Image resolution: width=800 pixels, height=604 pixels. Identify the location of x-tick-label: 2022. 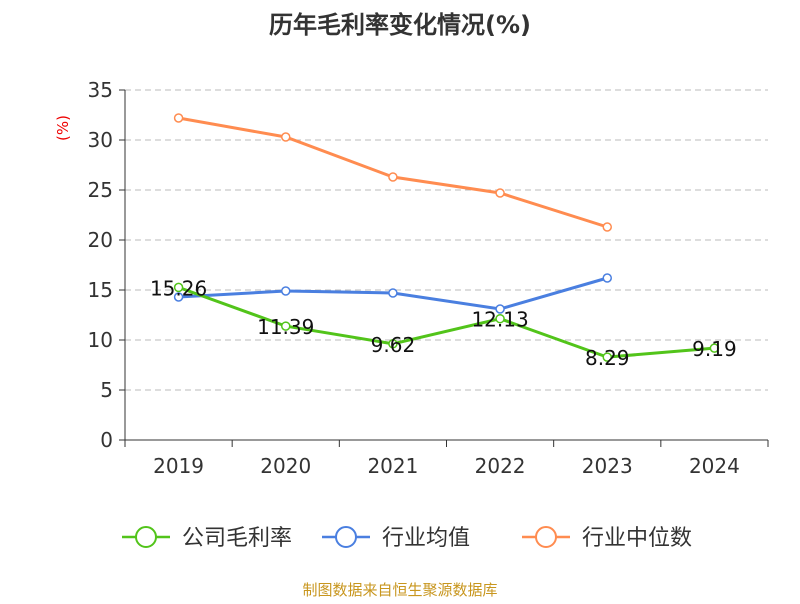
(500, 466).